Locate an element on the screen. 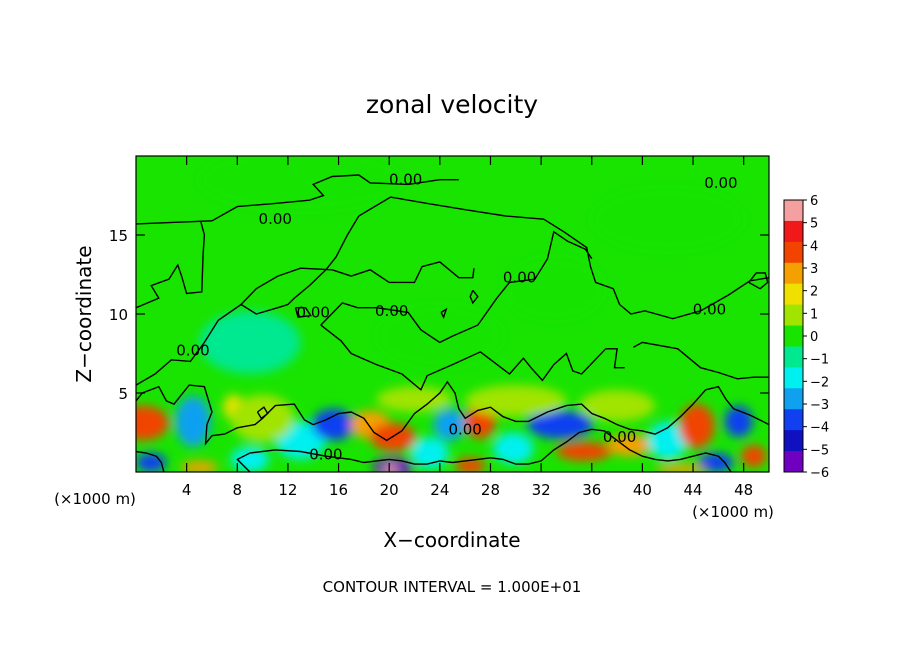  x-tick-label-3: 16 is located at coordinates (338, 490).